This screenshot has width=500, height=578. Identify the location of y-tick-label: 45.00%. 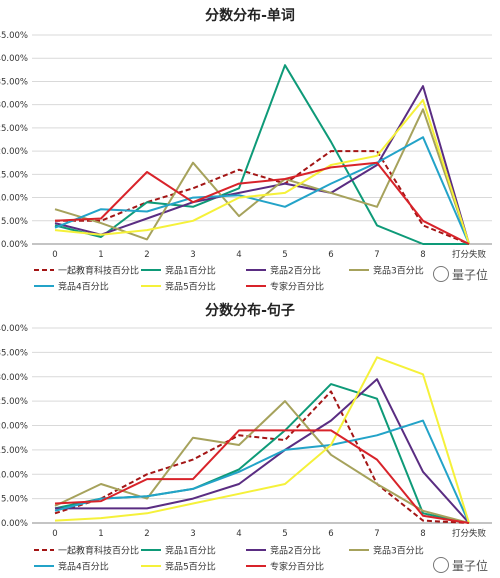
(14, 36).